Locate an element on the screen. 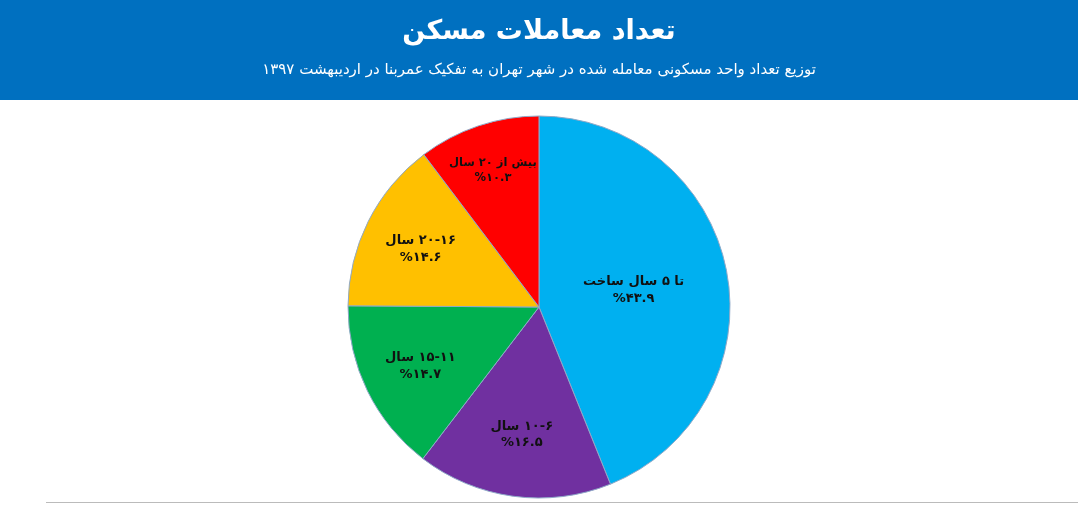 Image resolution: width=1078 pixels, height=506 pixels. data-label: %۱۶.۵ is located at coordinates (521, 442).